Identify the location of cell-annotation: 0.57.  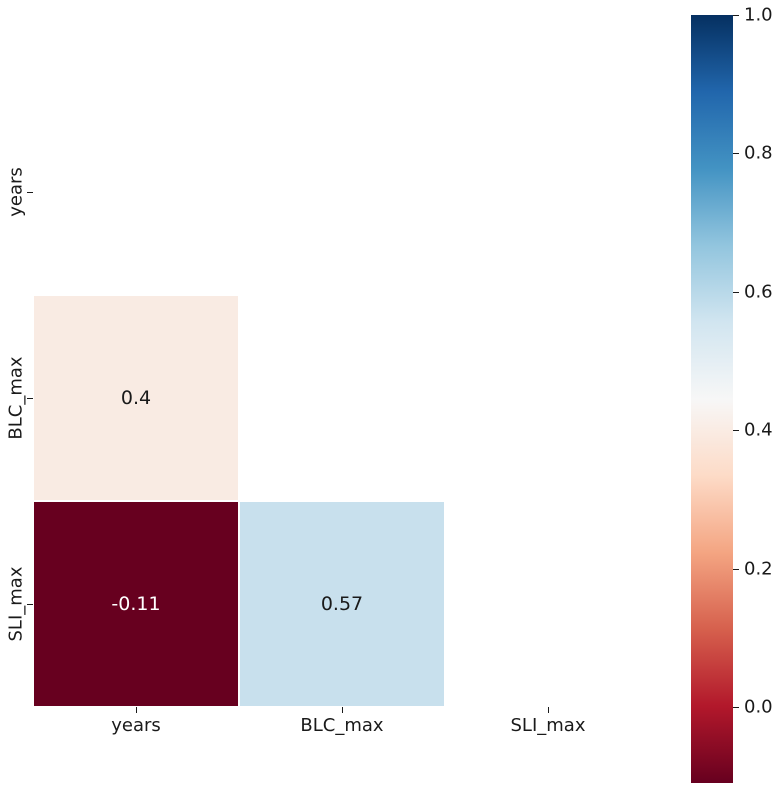
(342, 603).